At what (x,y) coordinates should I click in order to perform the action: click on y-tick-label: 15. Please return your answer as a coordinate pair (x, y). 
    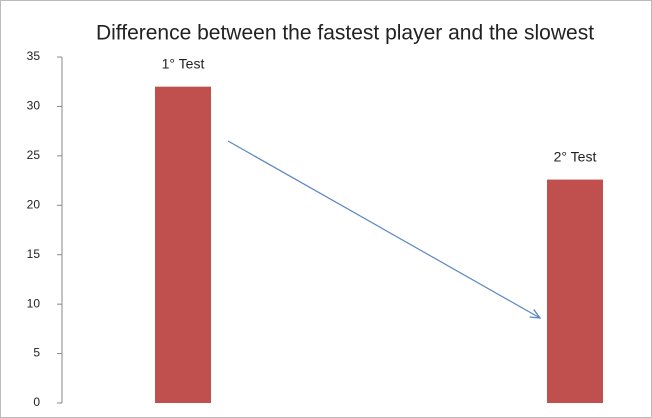
    Looking at the image, I should click on (34, 254).